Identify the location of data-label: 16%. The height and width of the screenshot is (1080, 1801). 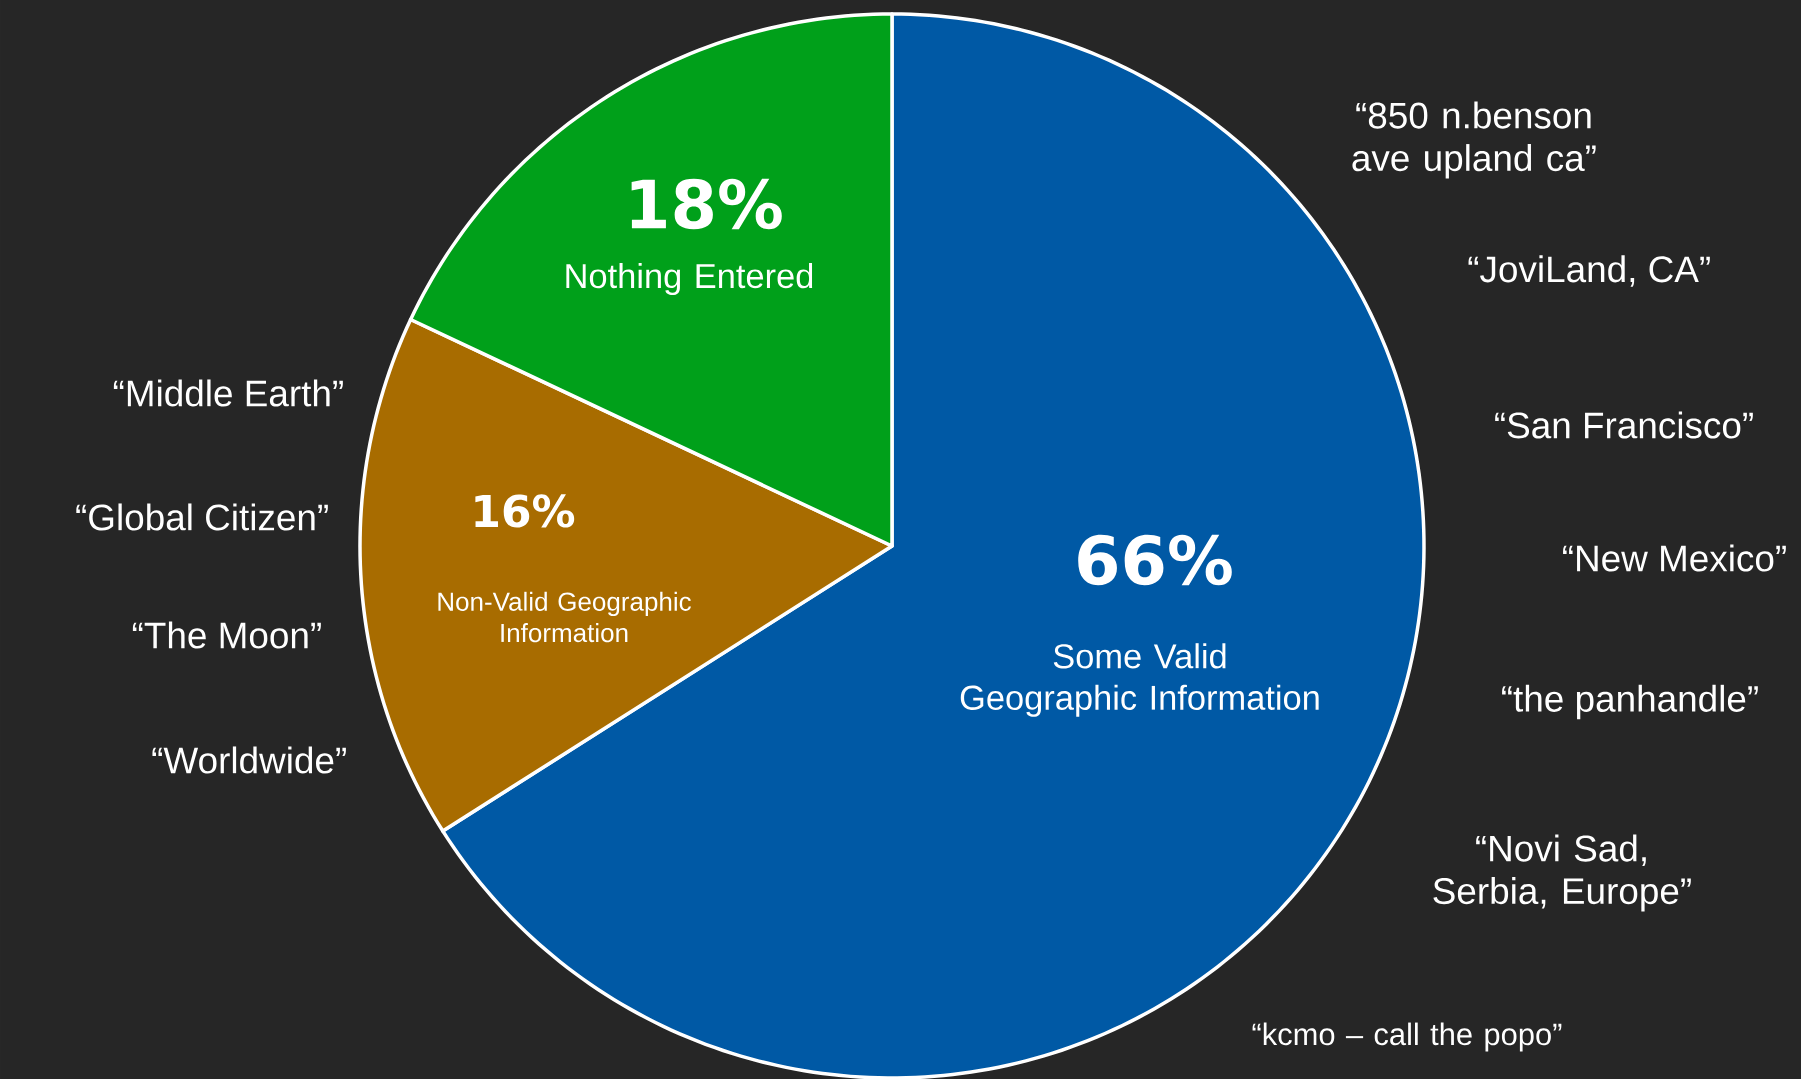
(525, 511).